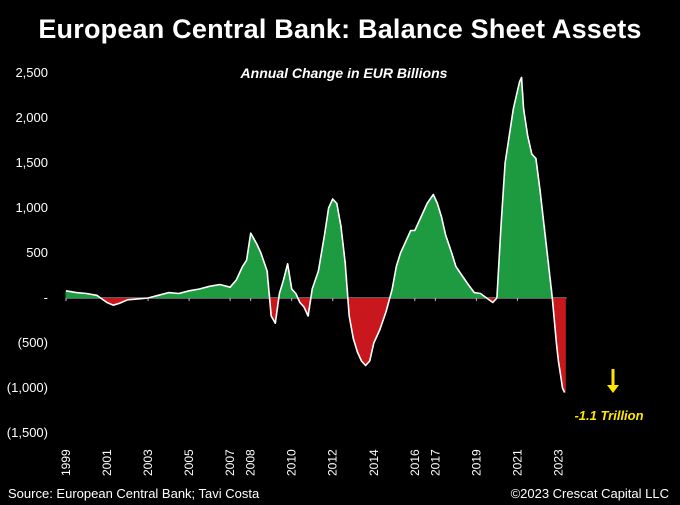  Describe the element at coordinates (292, 462) in the screenshot. I see `x-tick-label: 2010` at that location.